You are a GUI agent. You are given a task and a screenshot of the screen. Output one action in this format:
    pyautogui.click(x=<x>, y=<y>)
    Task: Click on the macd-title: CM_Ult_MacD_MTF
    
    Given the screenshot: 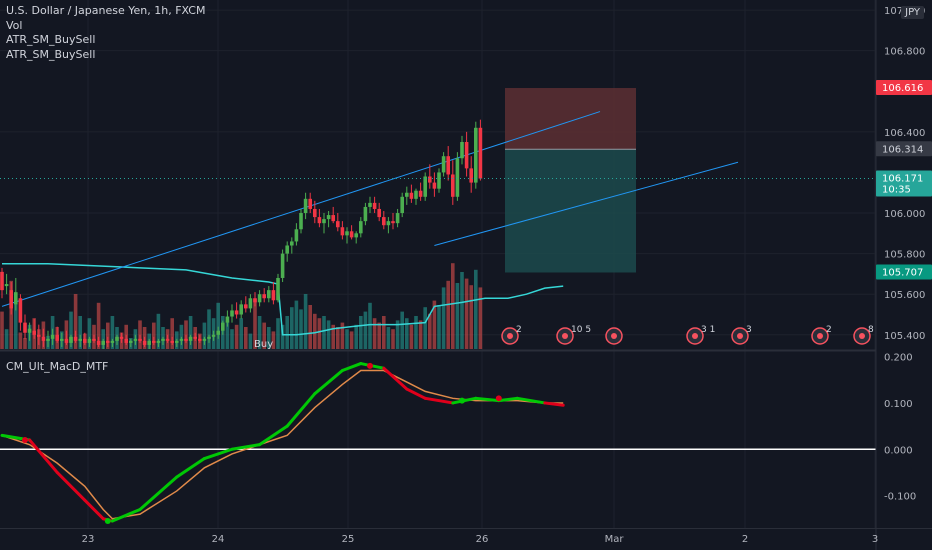 What is the action you would take?
    pyautogui.click(x=57, y=366)
    